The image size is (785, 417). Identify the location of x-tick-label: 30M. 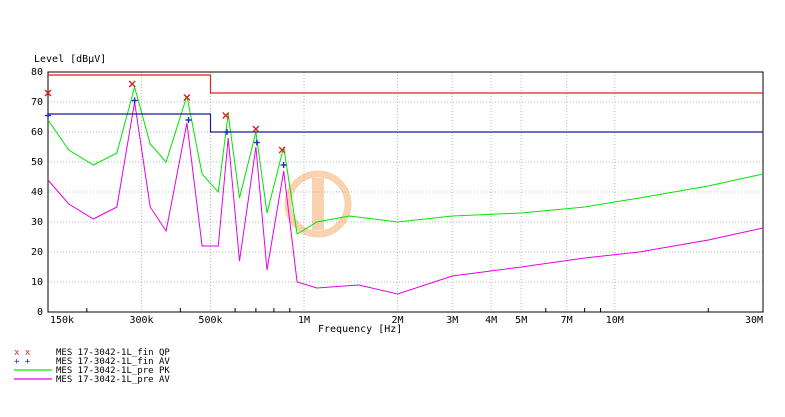
(754, 320).